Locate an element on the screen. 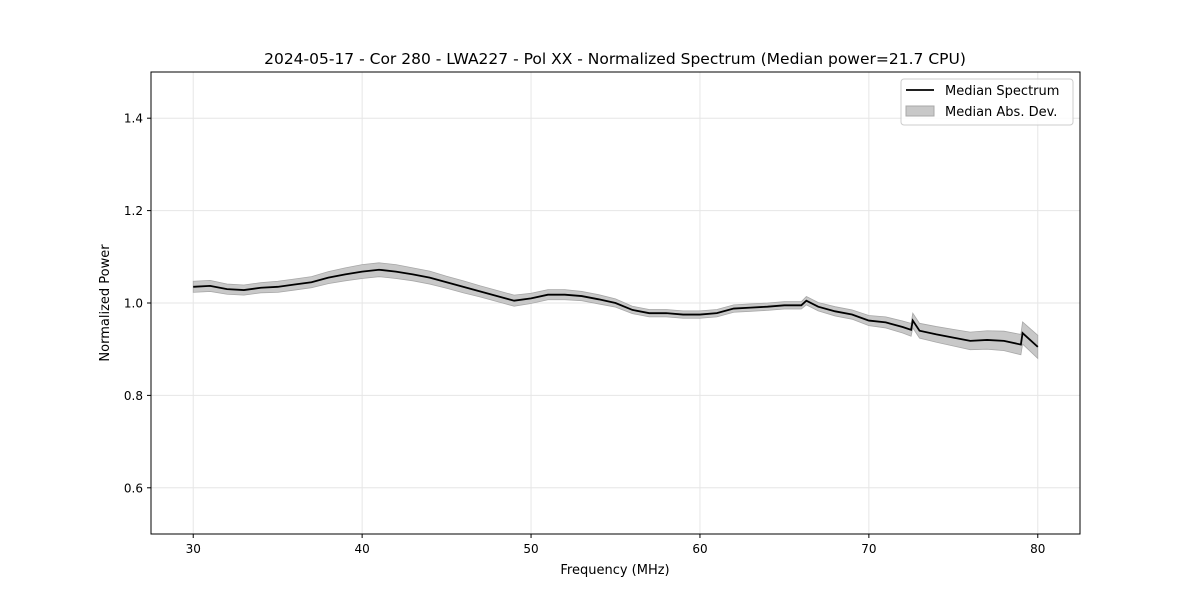 The width and height of the screenshot is (1200, 604). legend: Median Spectrum Median Abs. Dev. is located at coordinates (987, 102).